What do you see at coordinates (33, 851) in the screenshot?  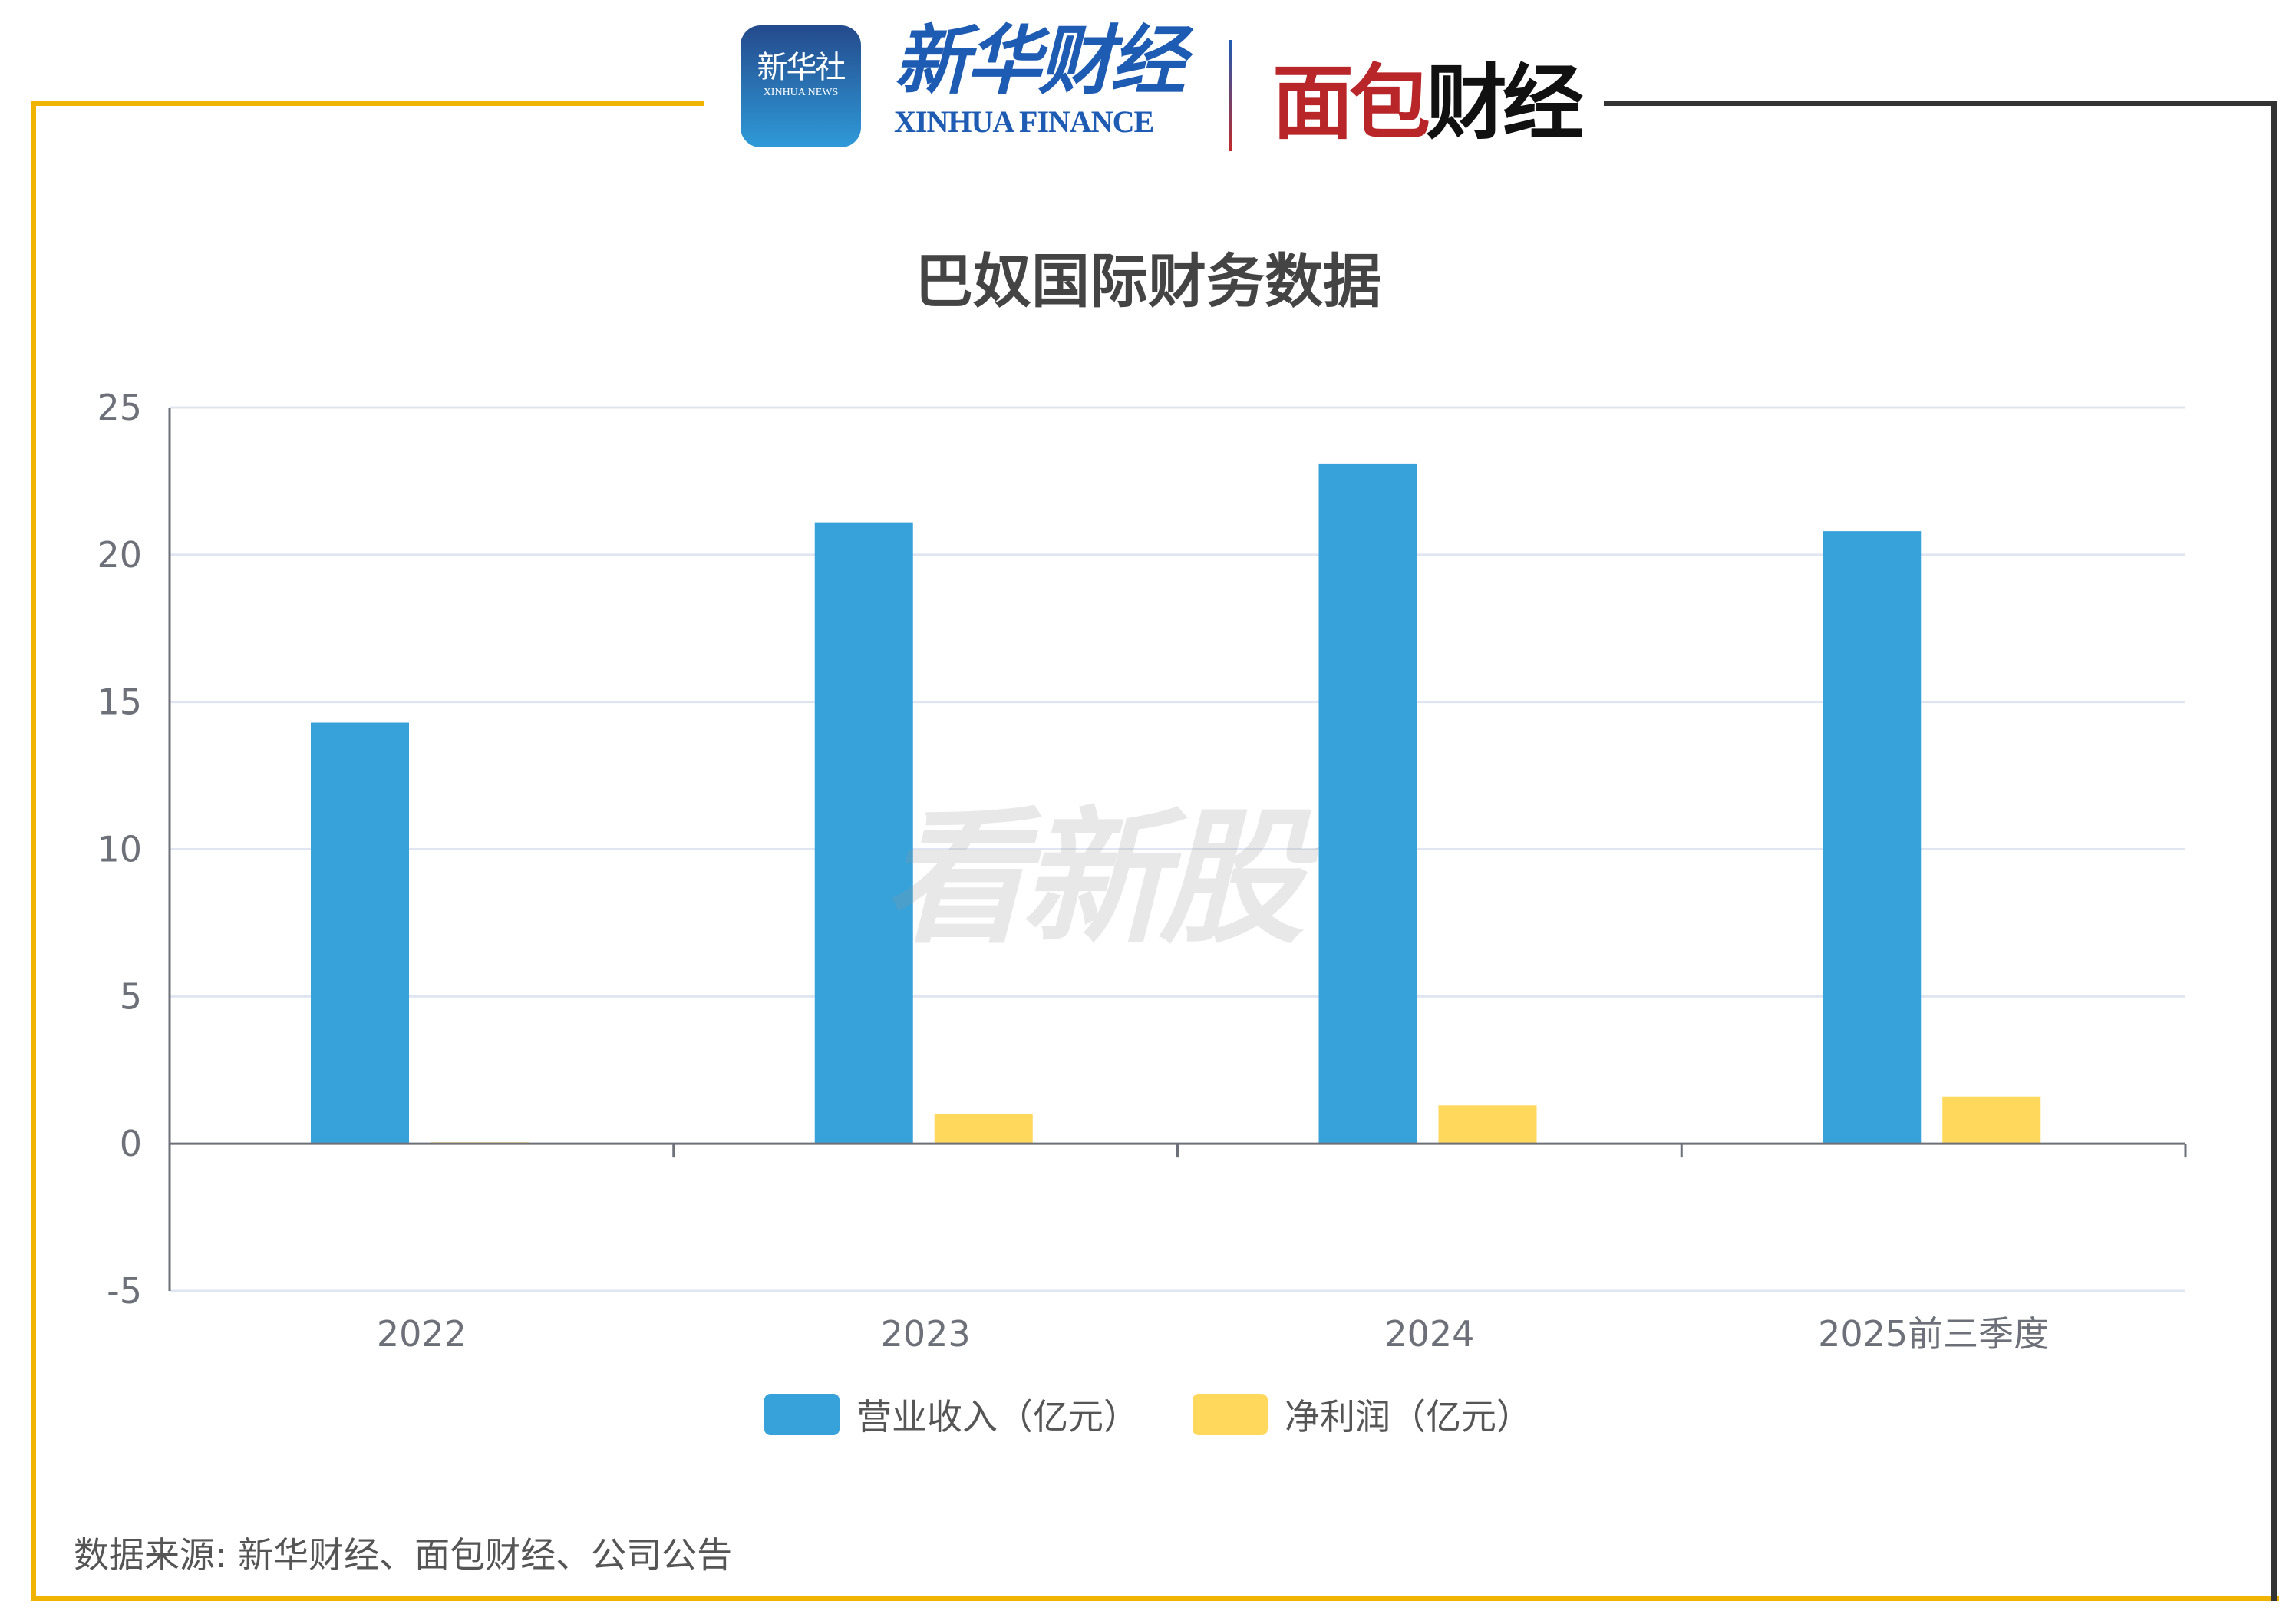 I see `frame-left` at bounding box center [33, 851].